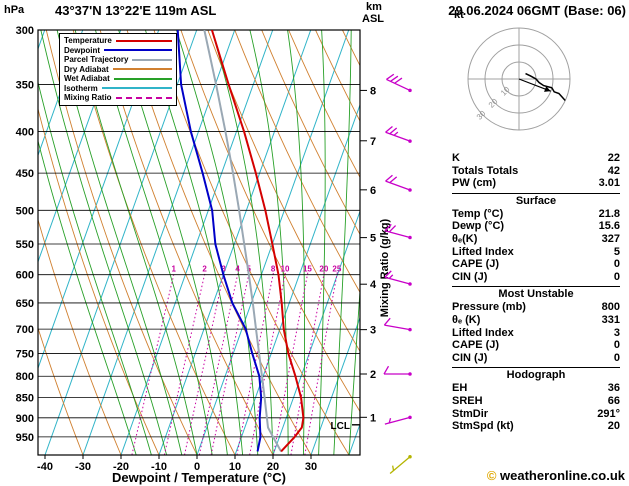  Describe the element at coordinates (25, 276) in the screenshot. I see `pressure-tick-label: 600` at that location.